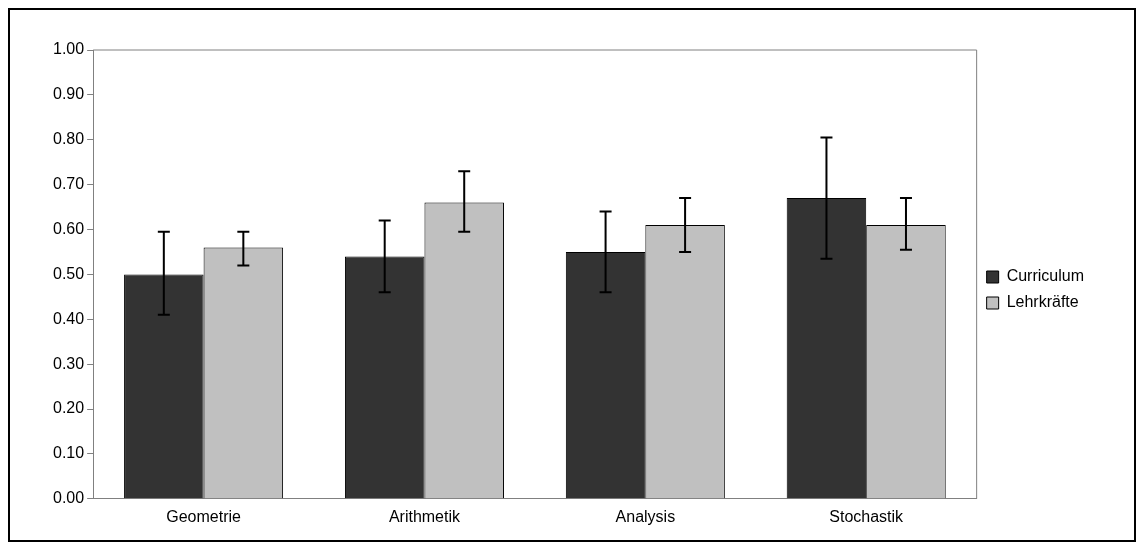 This screenshot has width=1144, height=550. What do you see at coordinates (204, 516) in the screenshot?
I see `x-tick-label: Geometrie` at bounding box center [204, 516].